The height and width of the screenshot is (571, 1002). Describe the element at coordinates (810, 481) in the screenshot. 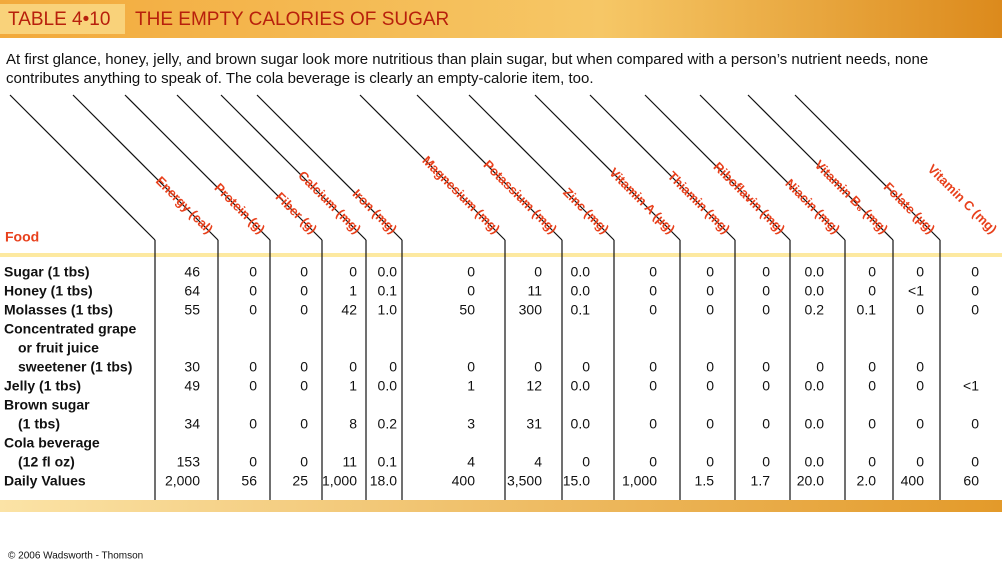

I see `cell: 20.0` at that location.